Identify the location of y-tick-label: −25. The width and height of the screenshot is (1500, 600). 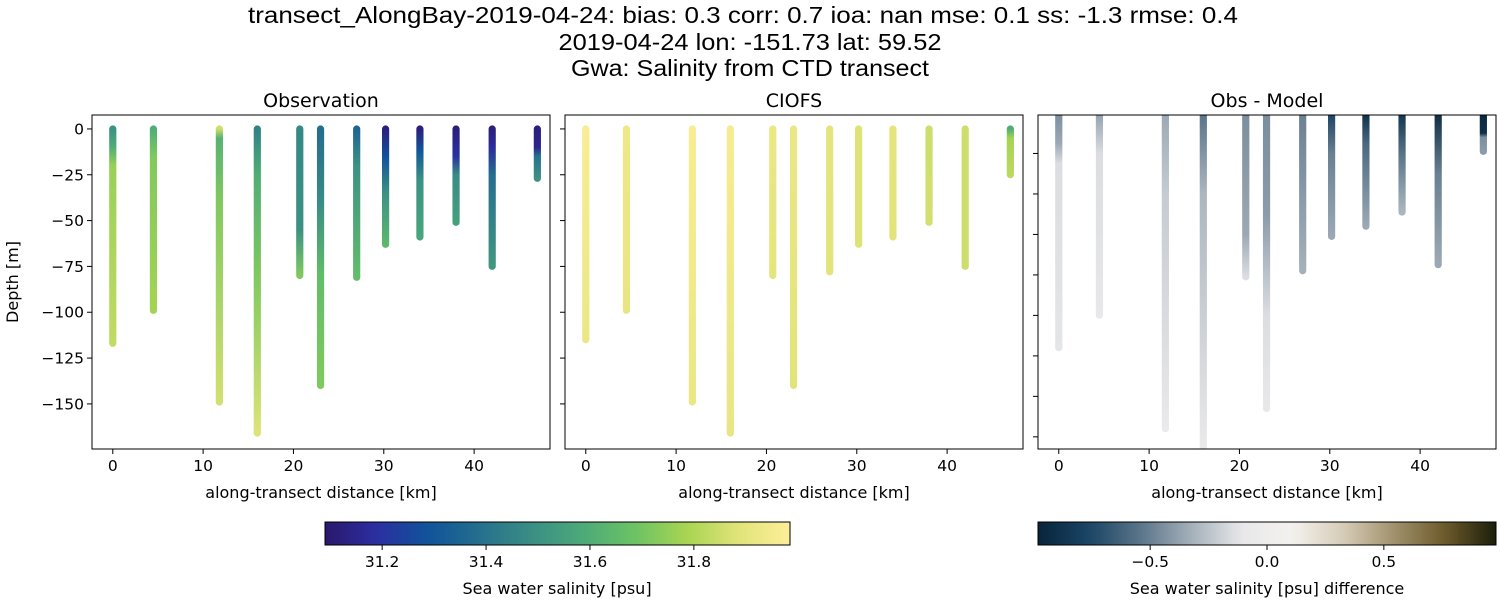
(67, 175).